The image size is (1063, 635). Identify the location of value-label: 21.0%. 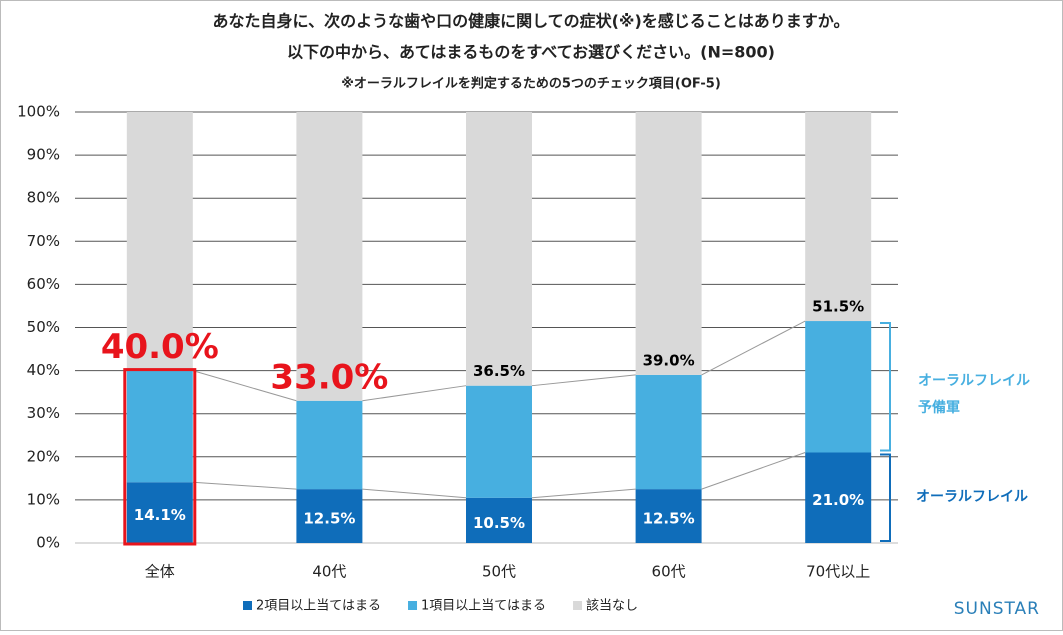
(838, 500).